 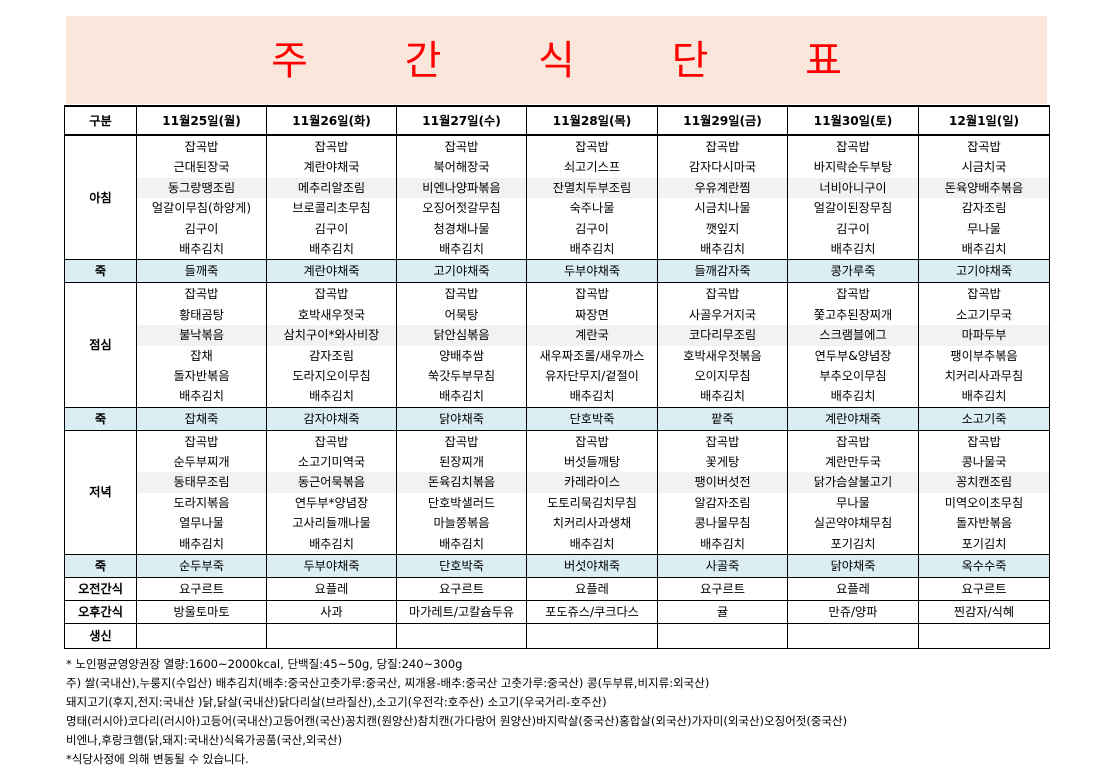 What do you see at coordinates (461, 523) in the screenshot?
I see `menu-item: 마늘쫑볶음` at bounding box center [461, 523].